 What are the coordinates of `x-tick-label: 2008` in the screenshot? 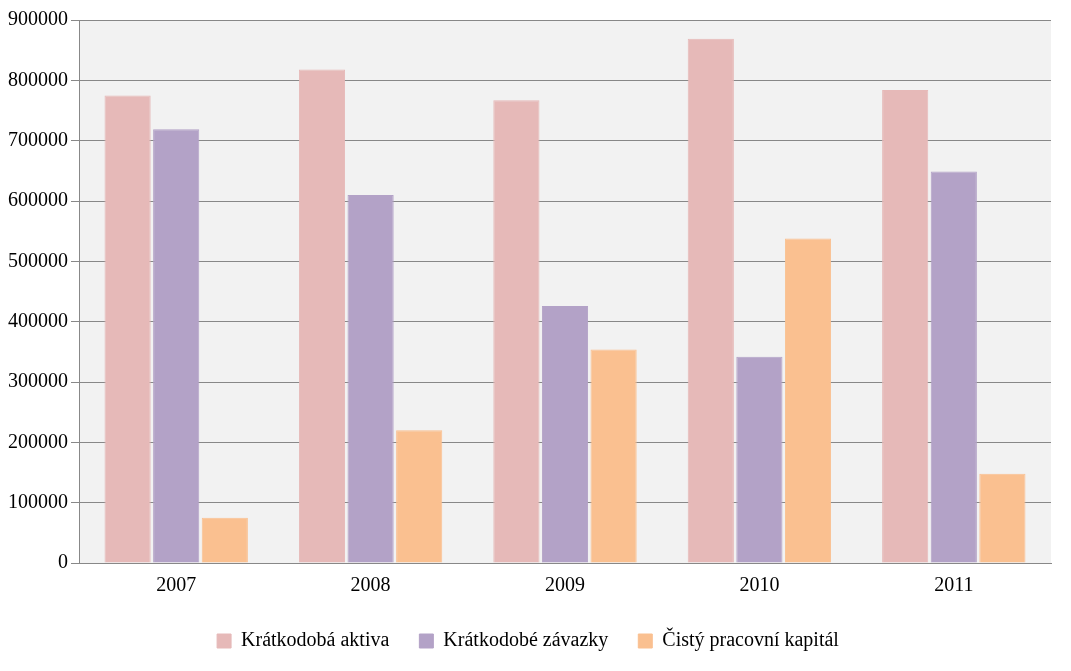 It's located at (370, 584).